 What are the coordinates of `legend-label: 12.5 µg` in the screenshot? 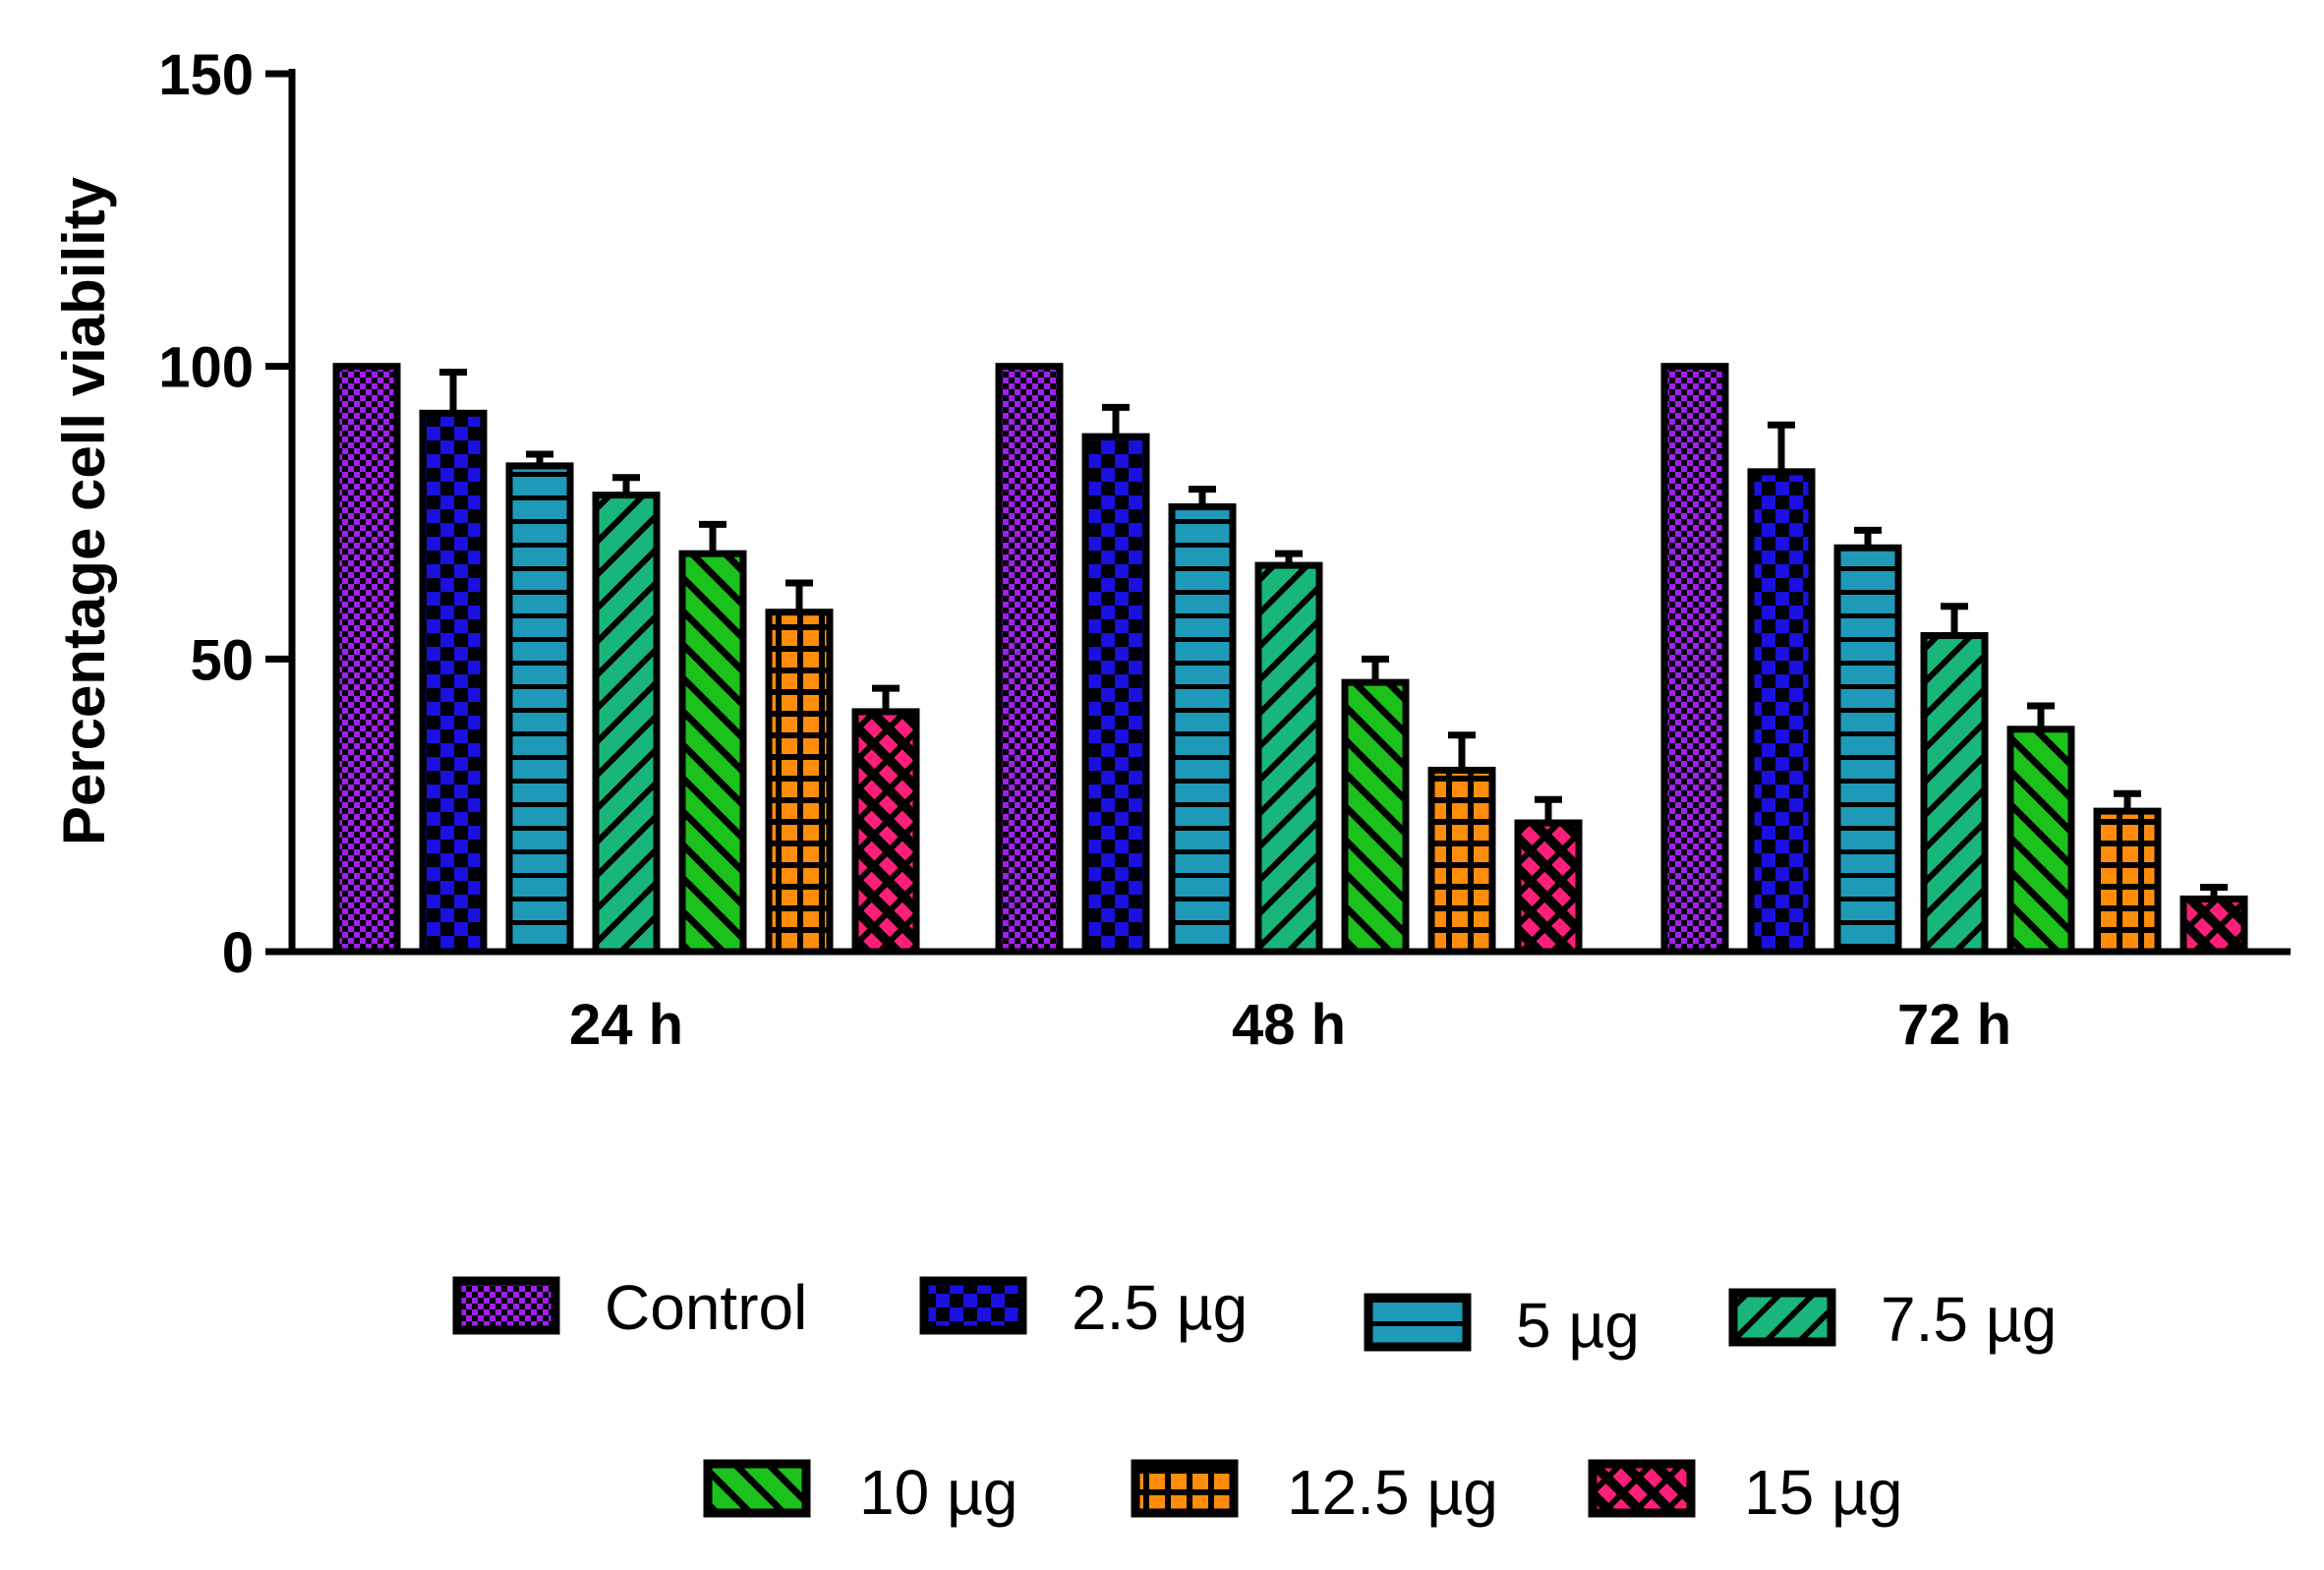 It's located at (1392, 1492).